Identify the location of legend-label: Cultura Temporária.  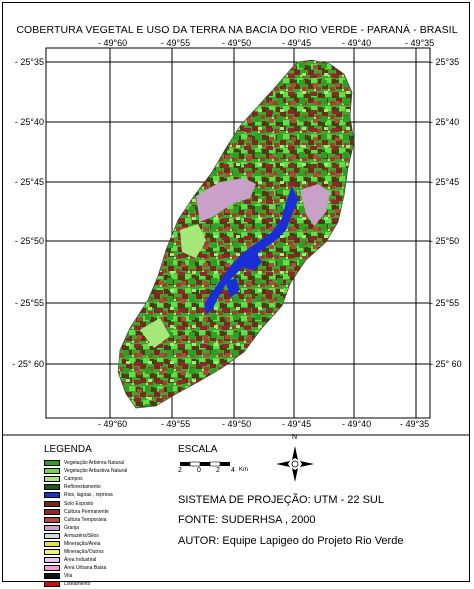
(85, 519).